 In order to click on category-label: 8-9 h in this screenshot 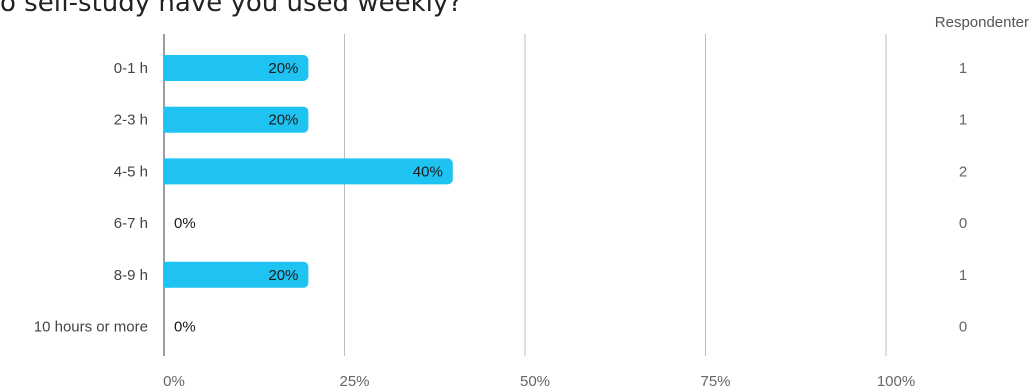, I will do `click(131, 275)`.